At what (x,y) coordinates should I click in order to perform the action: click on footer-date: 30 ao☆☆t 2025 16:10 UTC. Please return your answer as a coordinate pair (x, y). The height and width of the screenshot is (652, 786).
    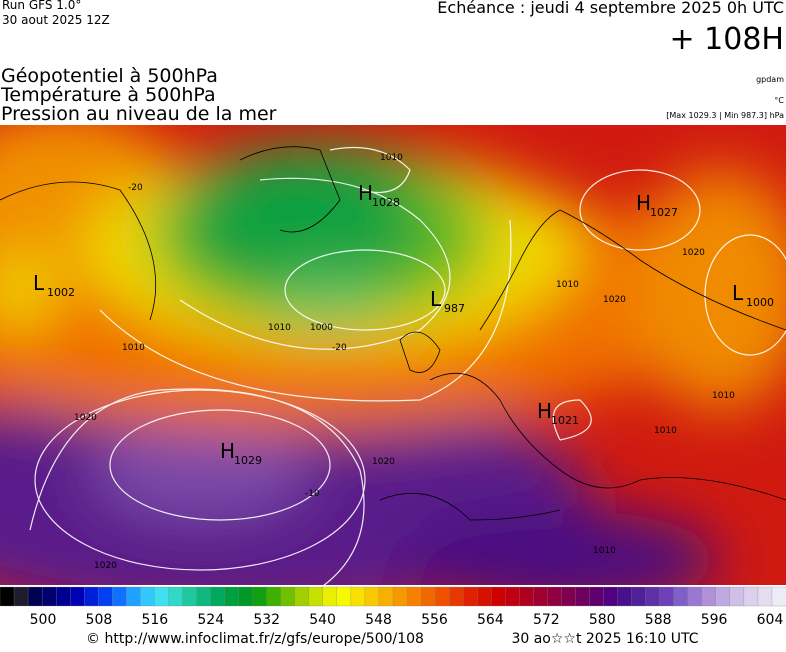
    Looking at the image, I should click on (604, 639).